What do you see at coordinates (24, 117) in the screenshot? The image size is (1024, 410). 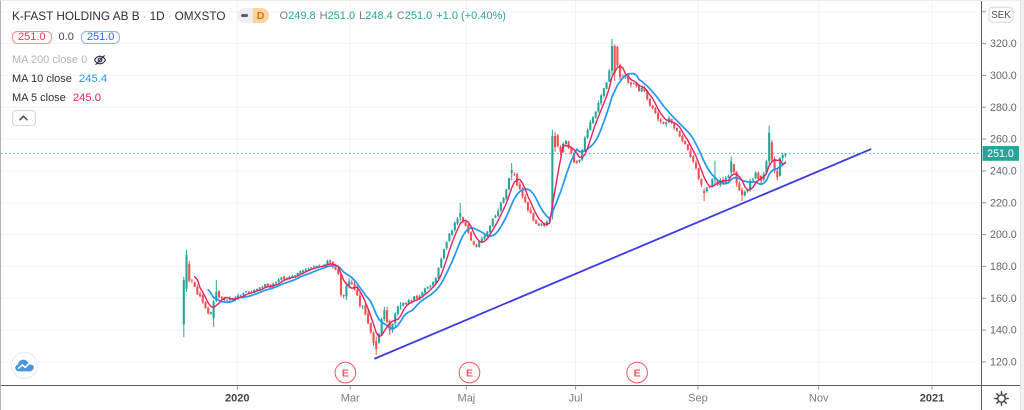 I see `collapse-legend-button` at bounding box center [24, 117].